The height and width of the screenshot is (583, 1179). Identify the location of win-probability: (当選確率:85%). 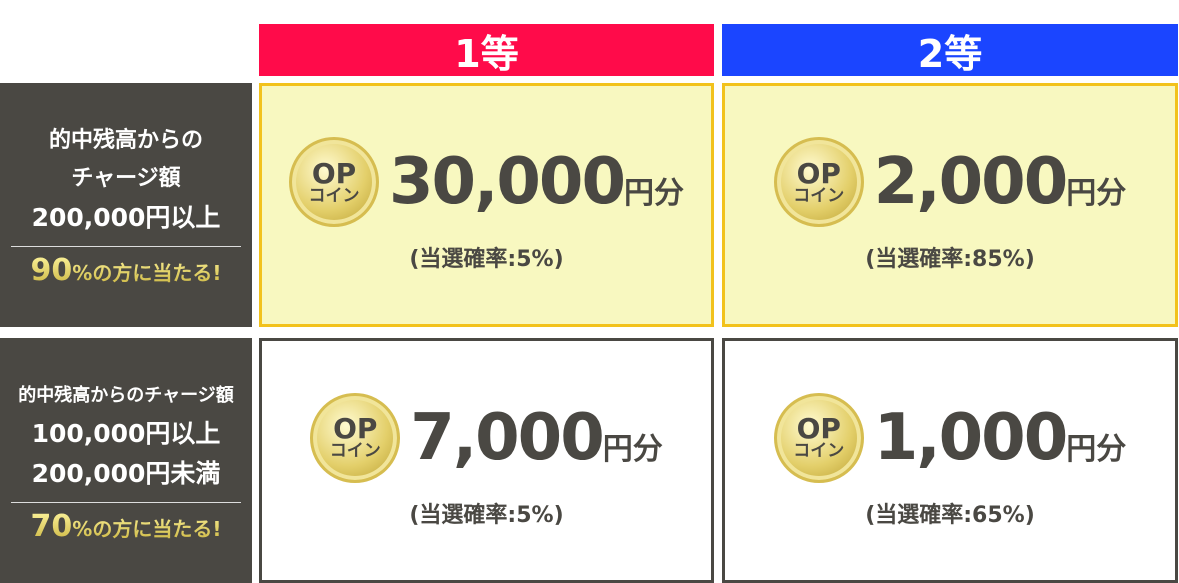
(950, 259).